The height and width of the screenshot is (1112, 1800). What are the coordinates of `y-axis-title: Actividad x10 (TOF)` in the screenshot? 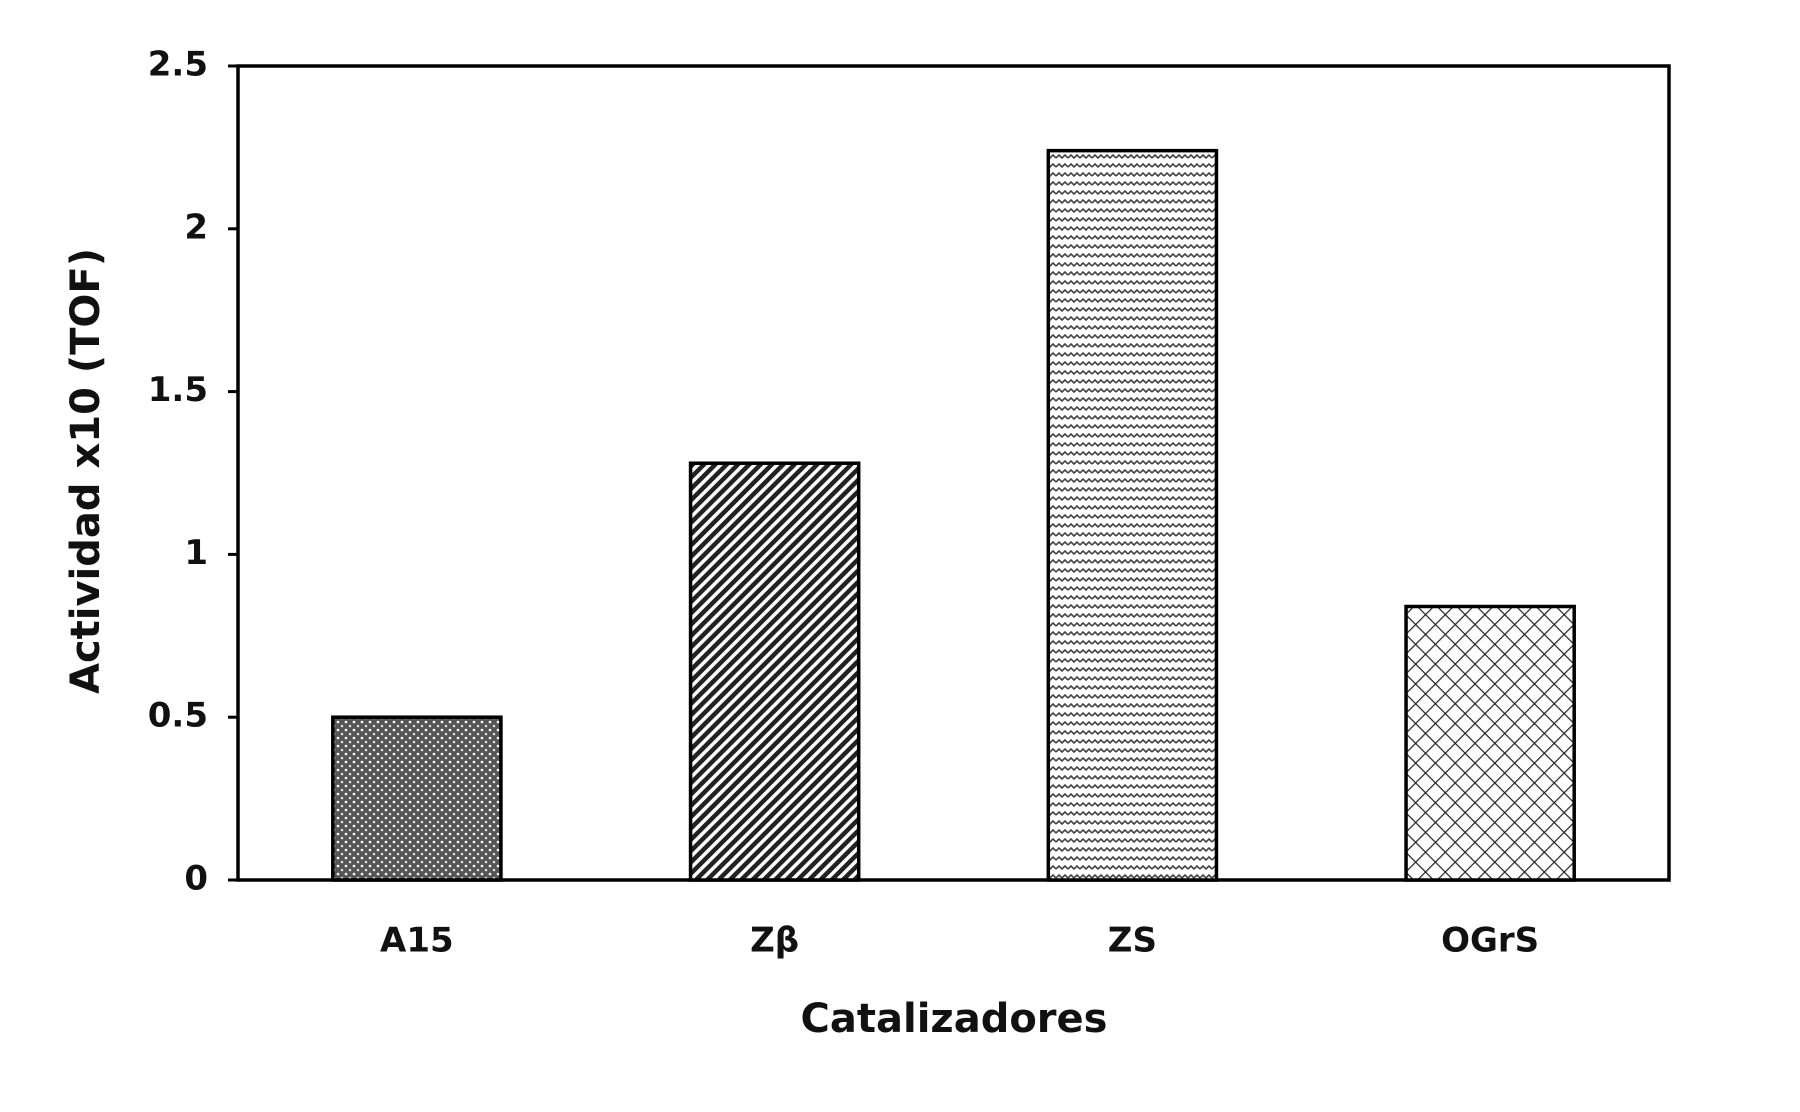 It's located at (86, 471).